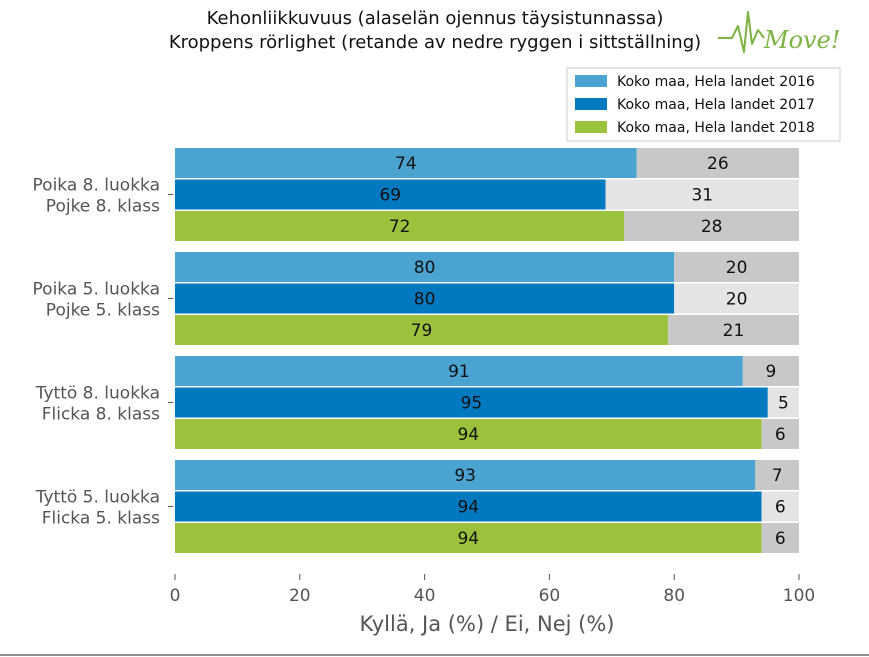 The height and width of the screenshot is (657, 869). What do you see at coordinates (300, 596) in the screenshot?
I see `x-tick-label: 20` at bounding box center [300, 596].